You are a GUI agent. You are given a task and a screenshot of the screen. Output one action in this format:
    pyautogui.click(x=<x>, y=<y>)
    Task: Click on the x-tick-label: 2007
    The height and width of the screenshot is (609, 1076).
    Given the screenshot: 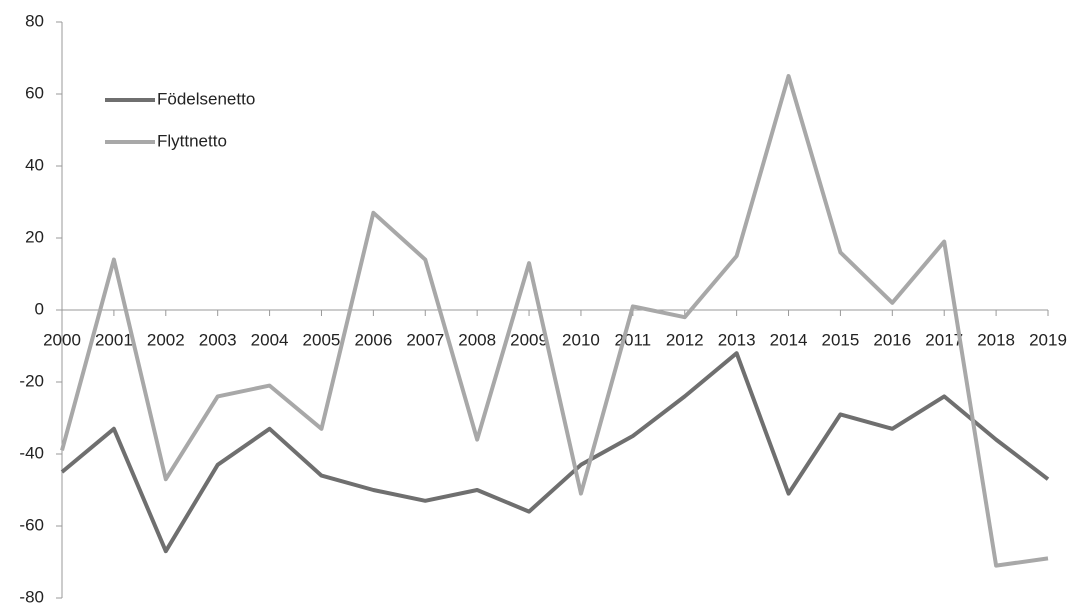 What is the action you would take?
    pyautogui.click(x=425, y=339)
    